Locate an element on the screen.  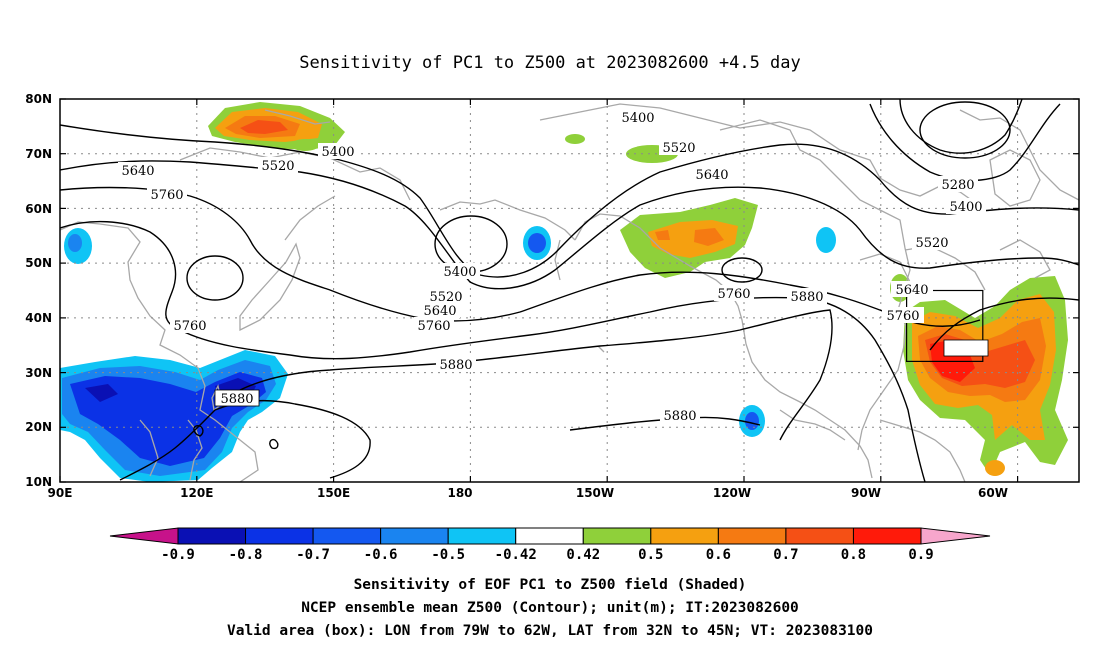
lon-tick-label: 60W is located at coordinates (993, 493).